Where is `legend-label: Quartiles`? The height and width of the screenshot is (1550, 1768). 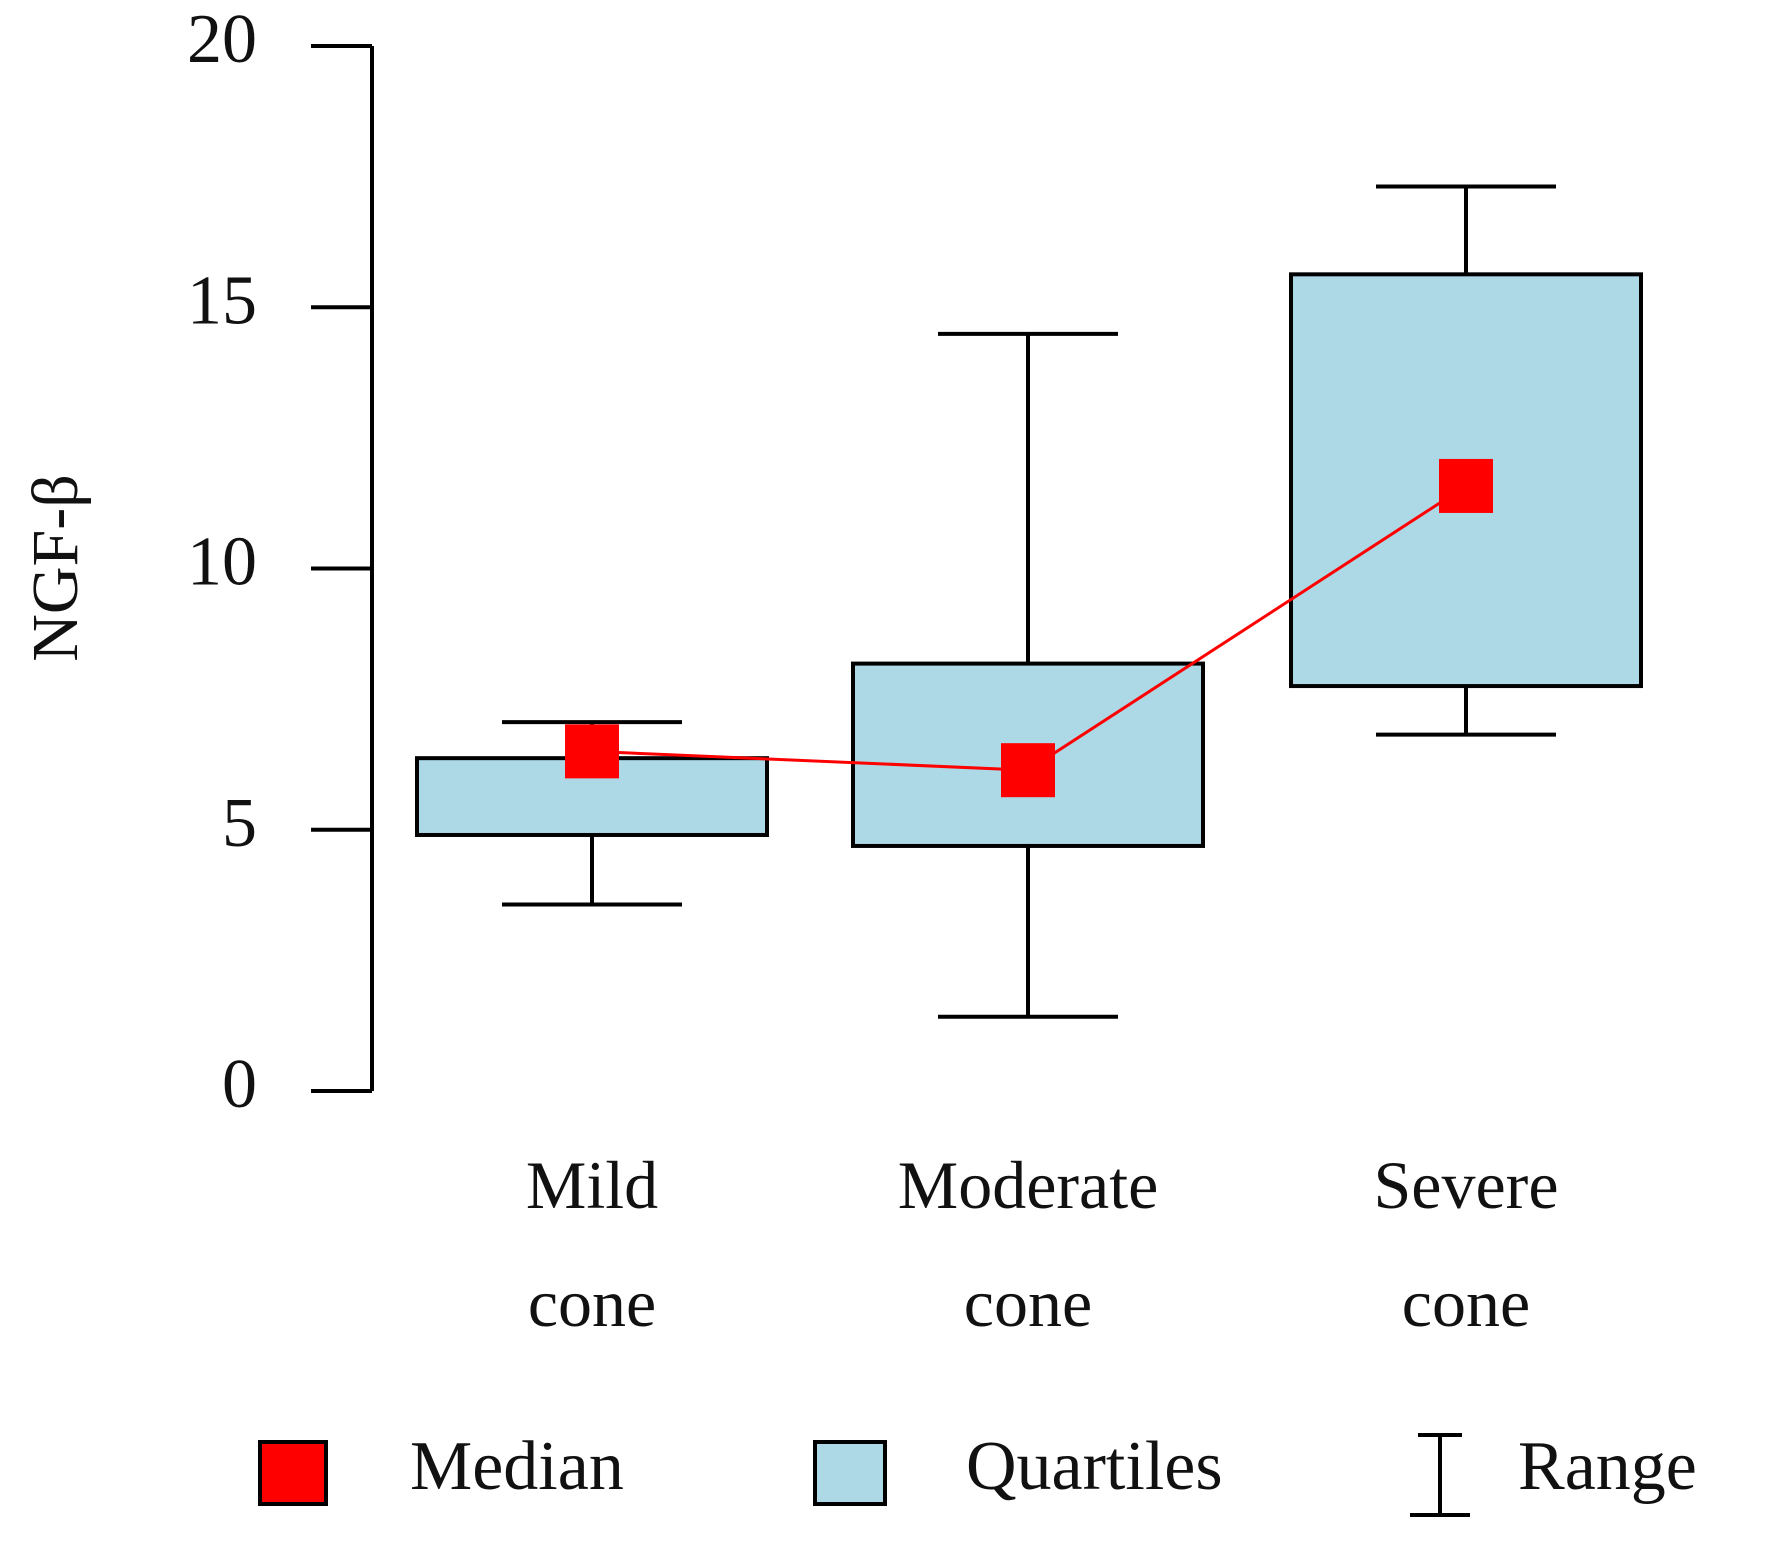
legend-label: Quartiles is located at coordinates (1094, 1466).